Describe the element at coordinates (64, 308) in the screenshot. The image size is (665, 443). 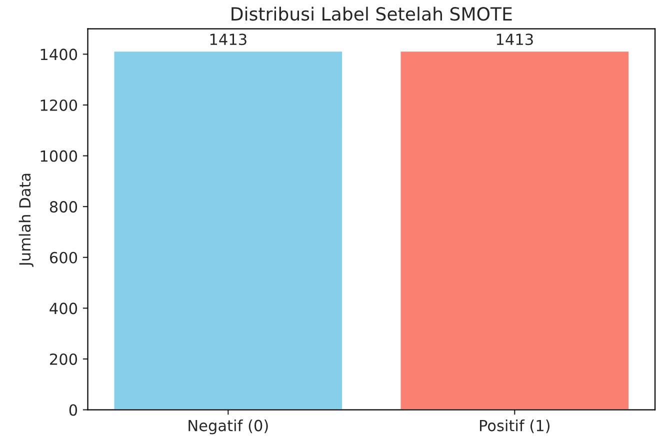
I see `y-tick-label: 400` at that location.